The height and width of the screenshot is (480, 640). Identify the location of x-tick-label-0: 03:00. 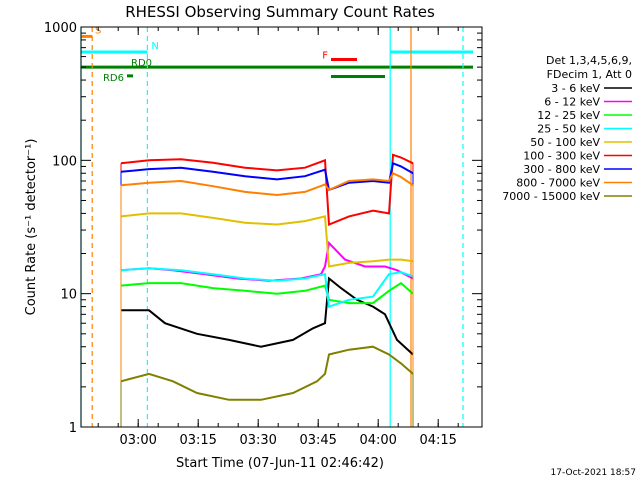
(137, 440).